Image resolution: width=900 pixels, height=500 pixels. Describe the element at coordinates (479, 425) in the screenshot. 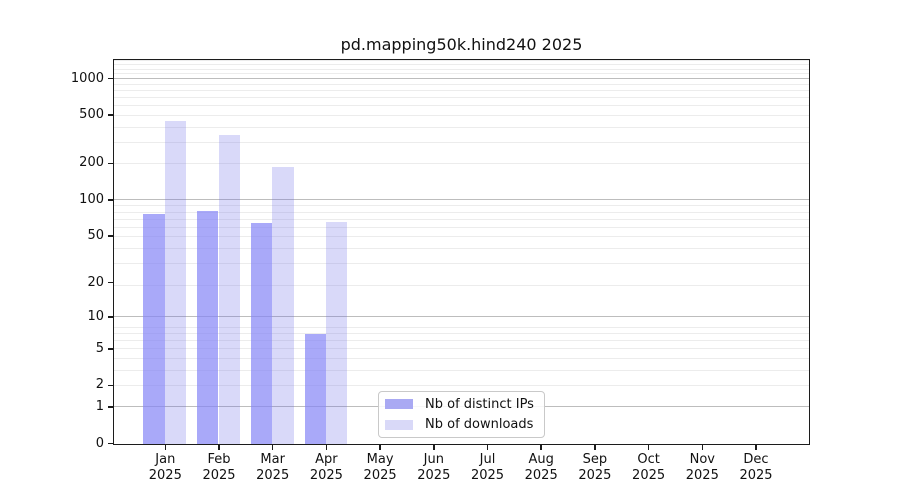

I see `legend-label-downloads: Nb of downloads` at that location.